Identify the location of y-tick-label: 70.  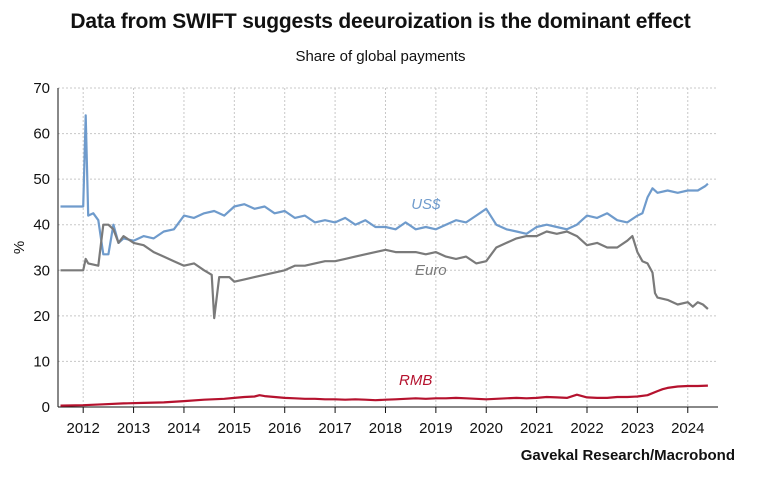
(41, 88).